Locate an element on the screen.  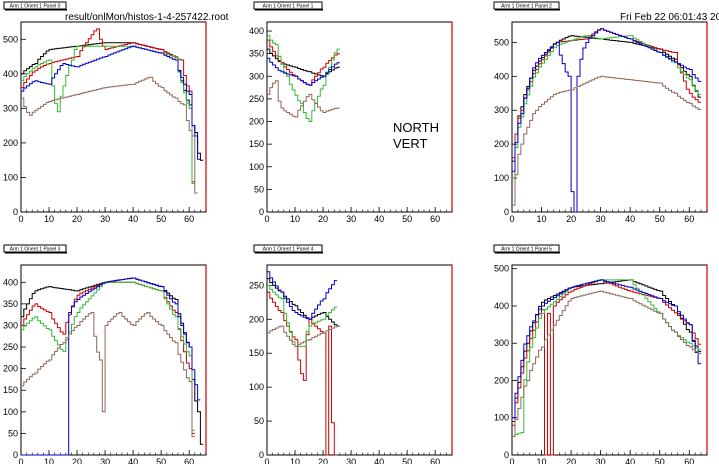
y-tick-label: 50 is located at coordinates (13, 433).